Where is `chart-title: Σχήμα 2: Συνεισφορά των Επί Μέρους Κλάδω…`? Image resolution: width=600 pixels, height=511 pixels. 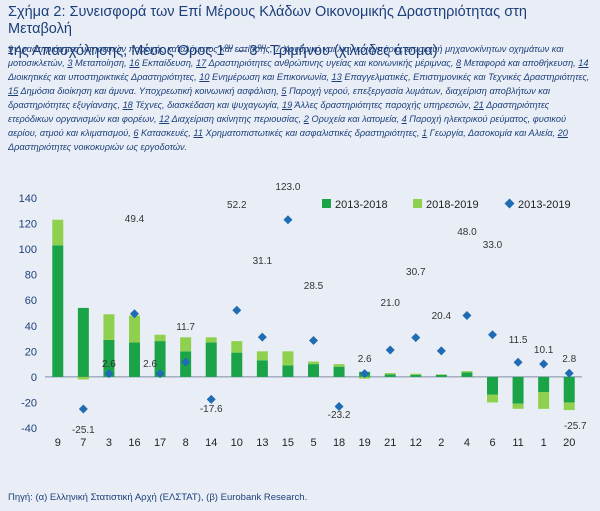
chart-title: Σχήμα 2: Συνεισφορά των Επί Μέρους Κλάδω… is located at coordinates (301, 32).